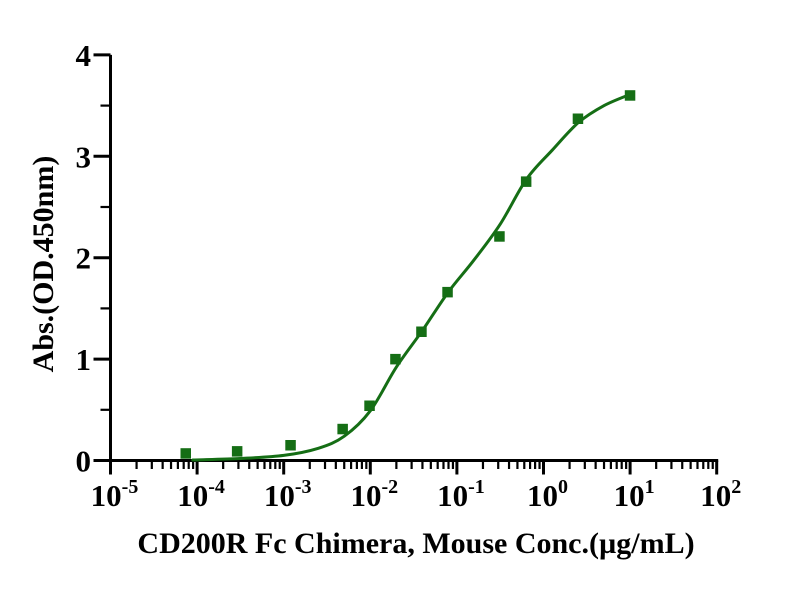 The height and width of the screenshot is (591, 803). Describe the element at coordinates (84, 359) in the screenshot. I see `y-tick-label: 1` at that location.